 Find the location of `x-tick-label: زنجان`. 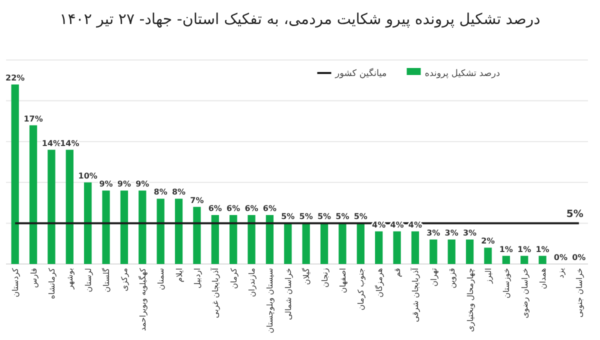

x-tick-label: زنجان is located at coordinates (325, 278).